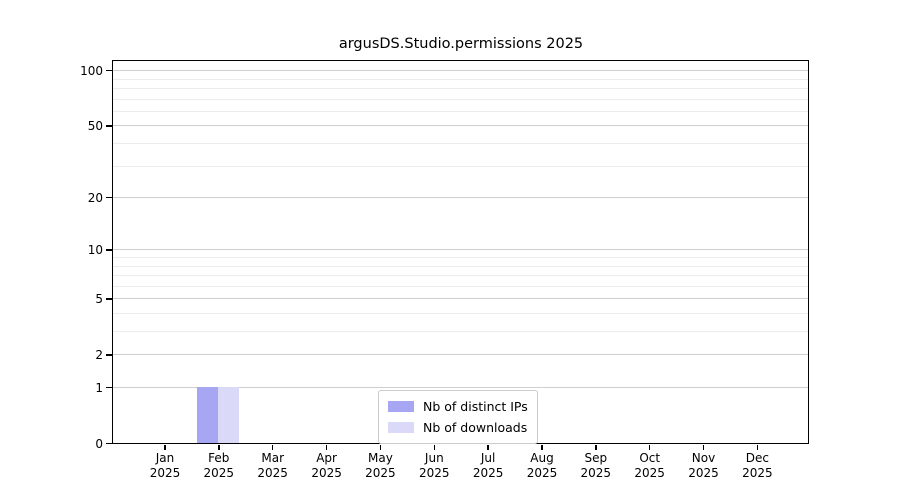 This screenshot has width=900, height=500. I want to click on legend-item: Nb of distinct IPs, so click(458, 406).